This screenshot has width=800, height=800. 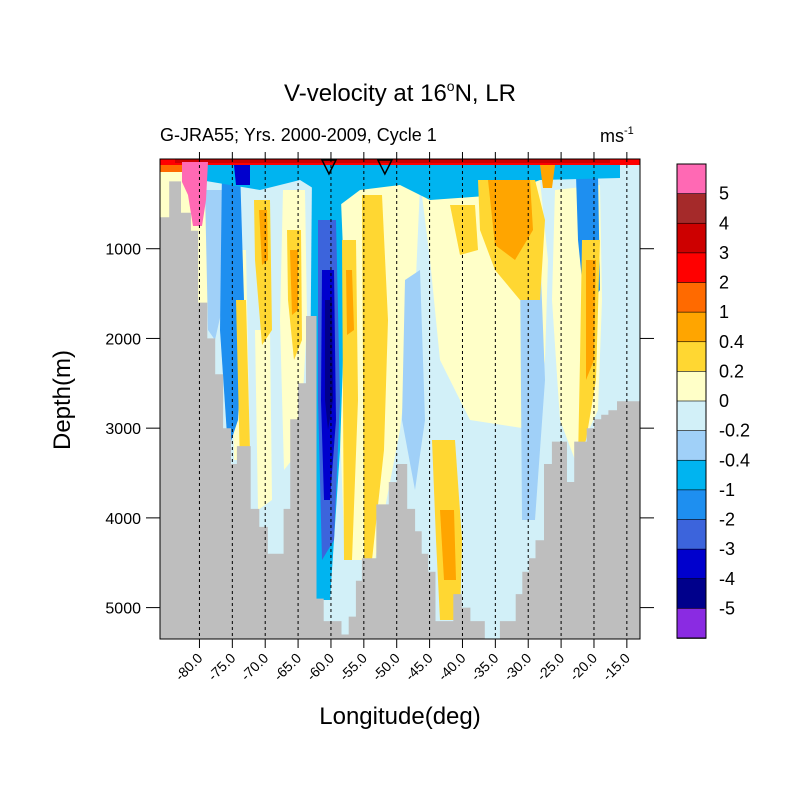 What do you see at coordinates (214, 265) in the screenshot?
I see `field-region-light-blue-west` at bounding box center [214, 265].